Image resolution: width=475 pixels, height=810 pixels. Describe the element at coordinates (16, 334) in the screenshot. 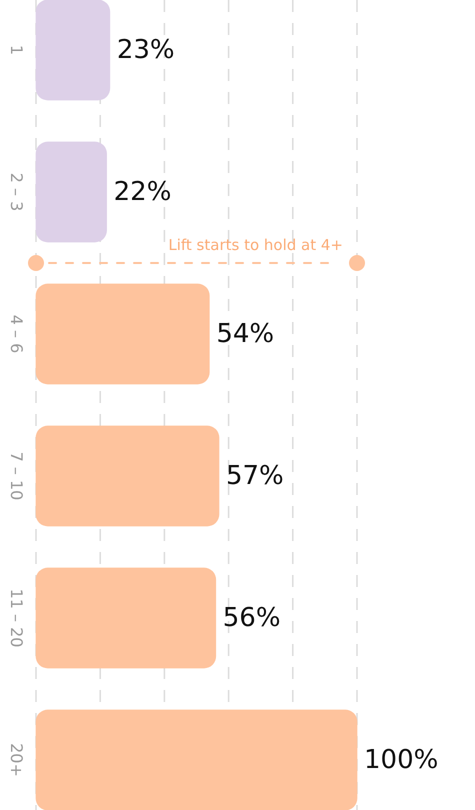

I see `y-tick-label: 4 – 6` at that location.